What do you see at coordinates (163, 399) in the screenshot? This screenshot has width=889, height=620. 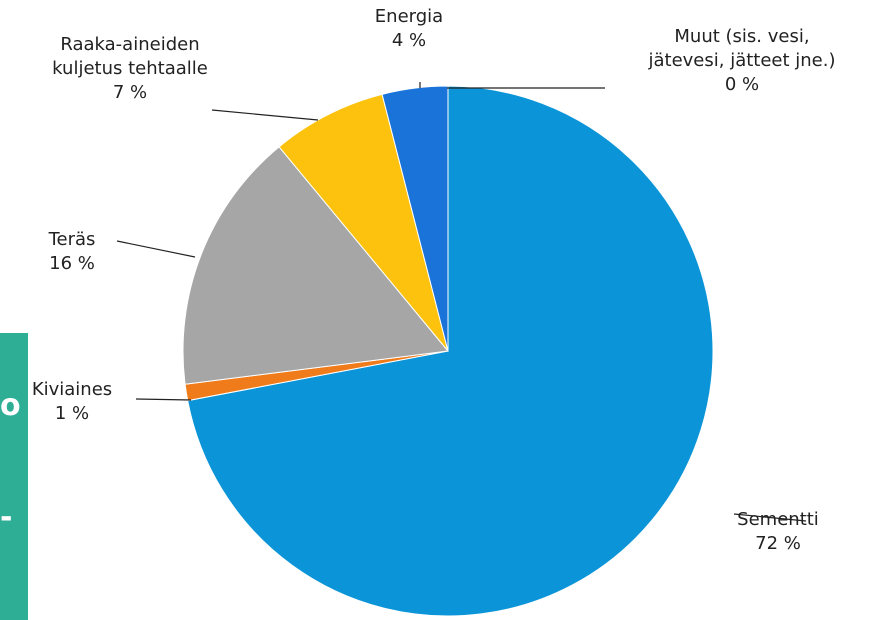 I see `leader-line-kiviaines` at bounding box center [163, 399].